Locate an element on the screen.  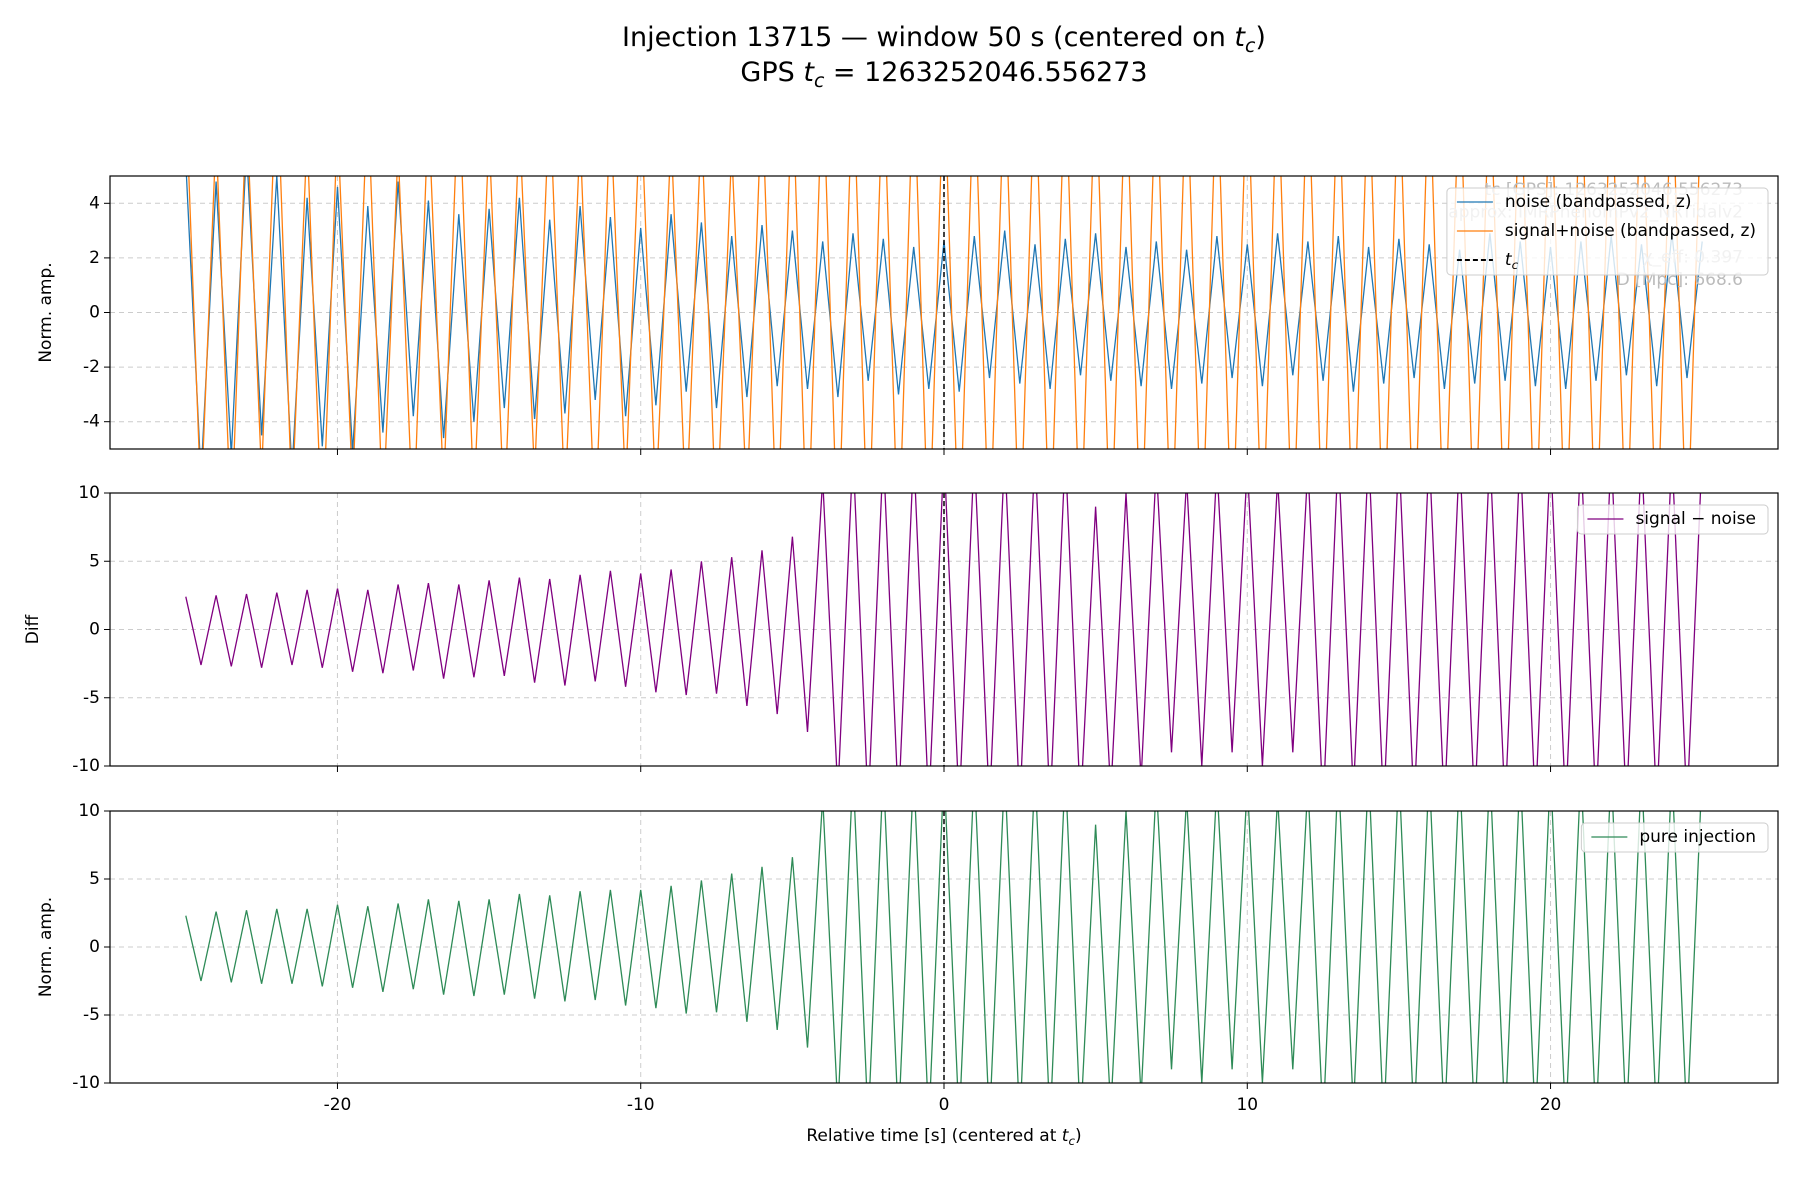
legend-label: signal+noise (bandpassed, z) is located at coordinates (1630, 231).